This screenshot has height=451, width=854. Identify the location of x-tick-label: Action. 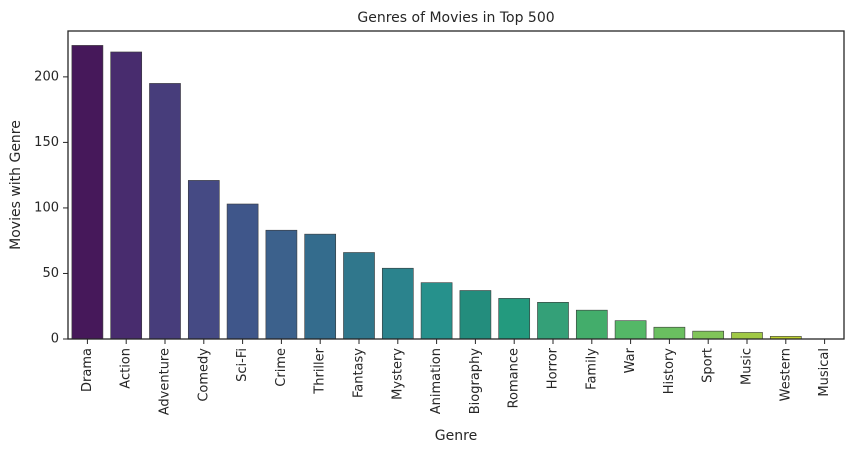
(126, 368).